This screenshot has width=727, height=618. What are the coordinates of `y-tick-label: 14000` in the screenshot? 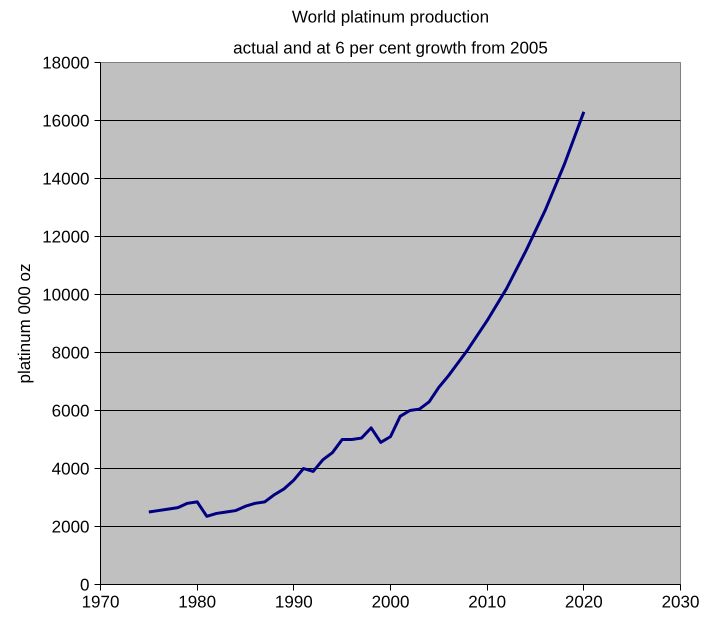 It's located at (66, 179).